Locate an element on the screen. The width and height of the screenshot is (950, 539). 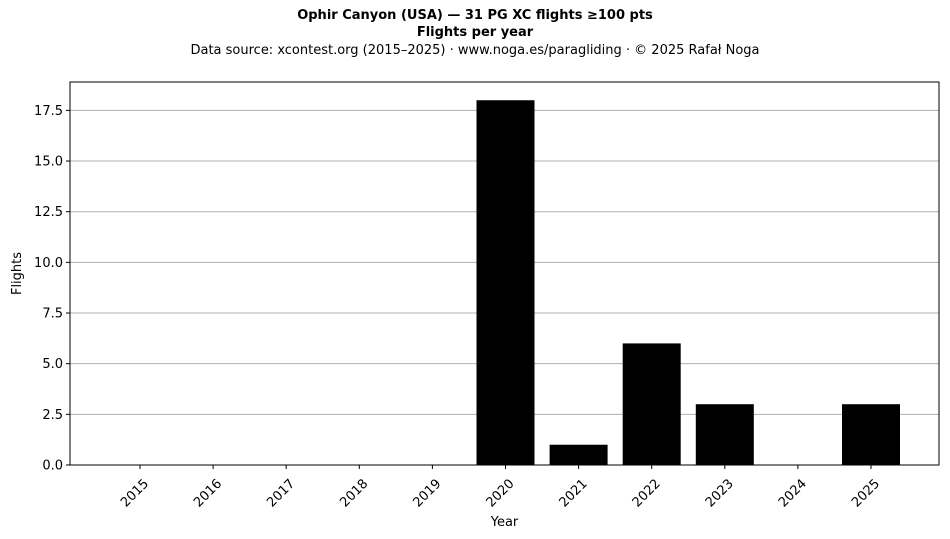
bar-2025 is located at coordinates (871, 434).